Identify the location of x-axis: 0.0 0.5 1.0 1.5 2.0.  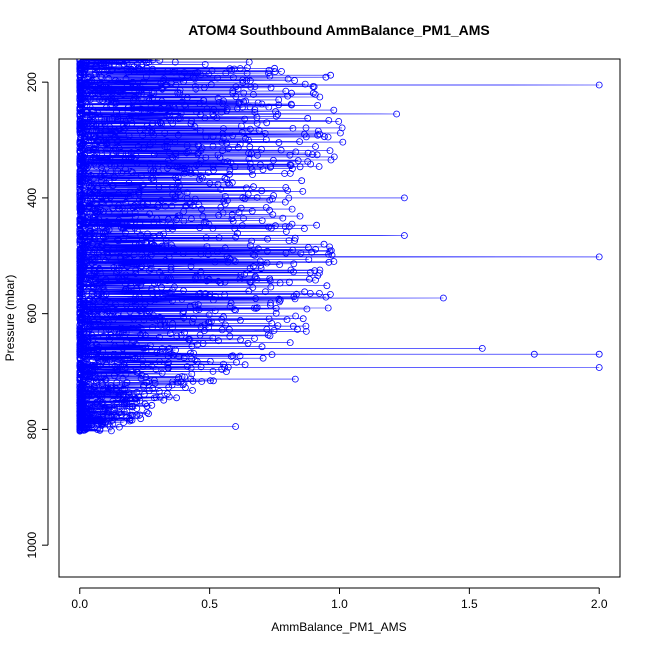
(339, 599).